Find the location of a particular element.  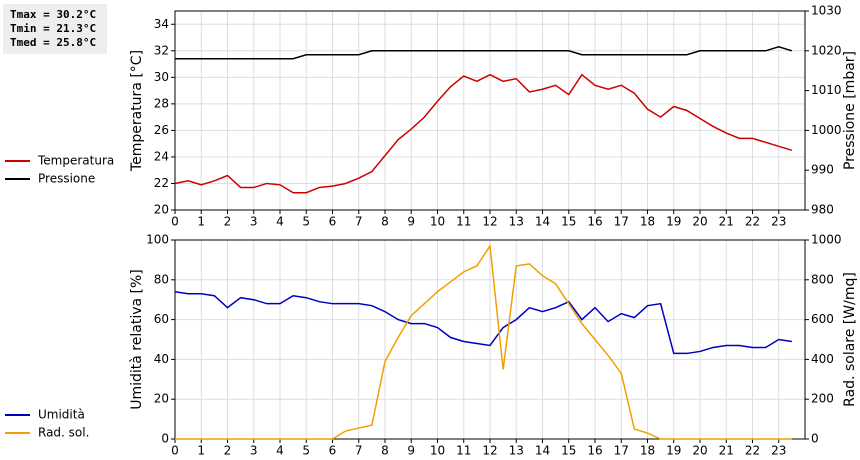

y2-tick-label: 400 is located at coordinates (822, 359).